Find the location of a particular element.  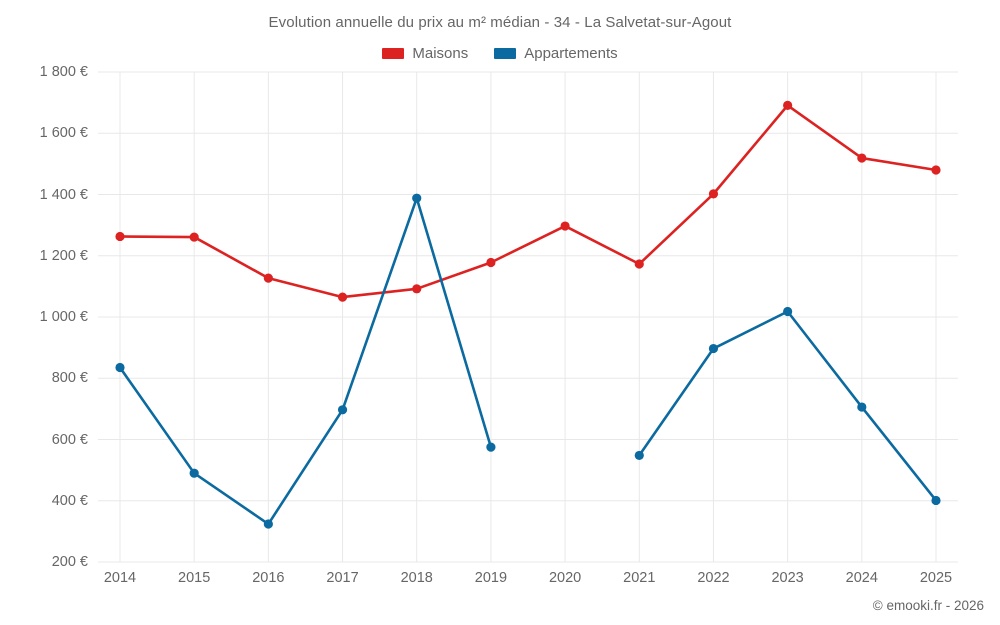

y-axis-tick-label: 400 € is located at coordinates (69, 500).